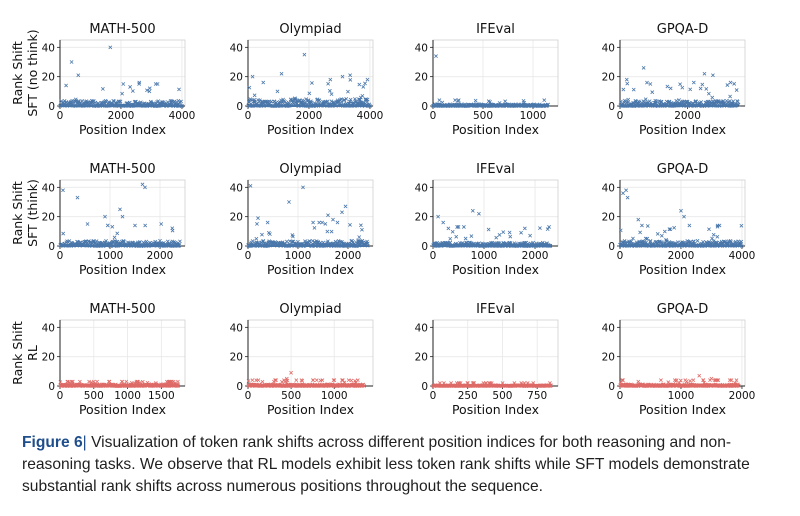 Image resolution: width=800 pixels, height=516 pixels. What do you see at coordinates (94, 396) in the screenshot?
I see `xtick-label: 500` at bounding box center [94, 396].